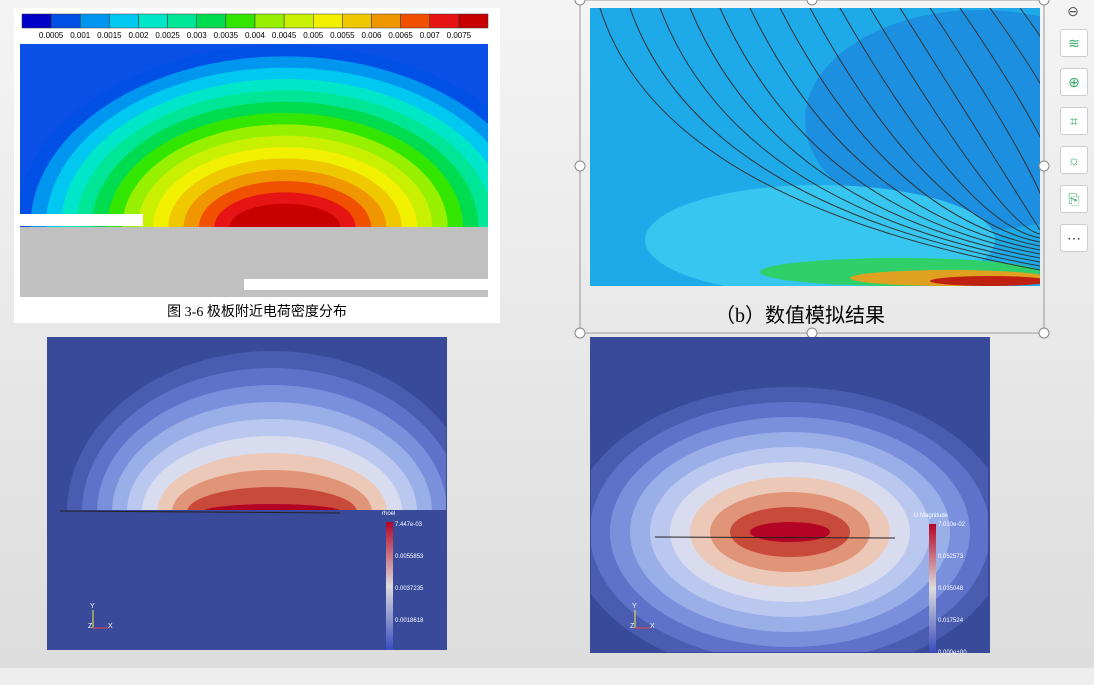 The height and width of the screenshot is (685, 1094). I want to click on colorbar-label: 0.004, so click(255, 35).